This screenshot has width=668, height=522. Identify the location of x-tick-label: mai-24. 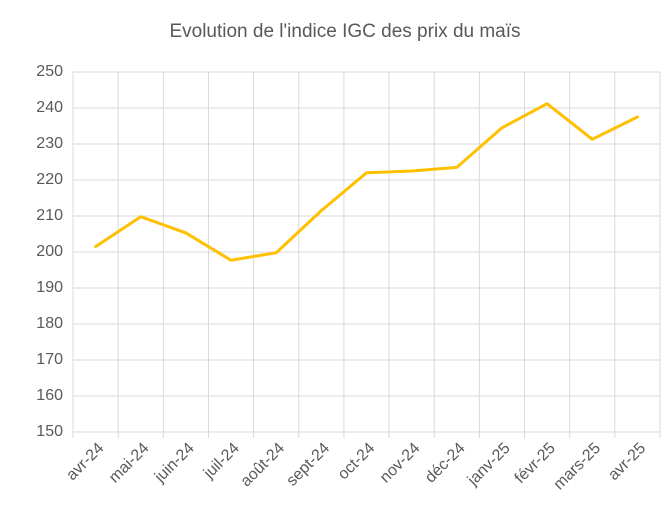
(129, 463).